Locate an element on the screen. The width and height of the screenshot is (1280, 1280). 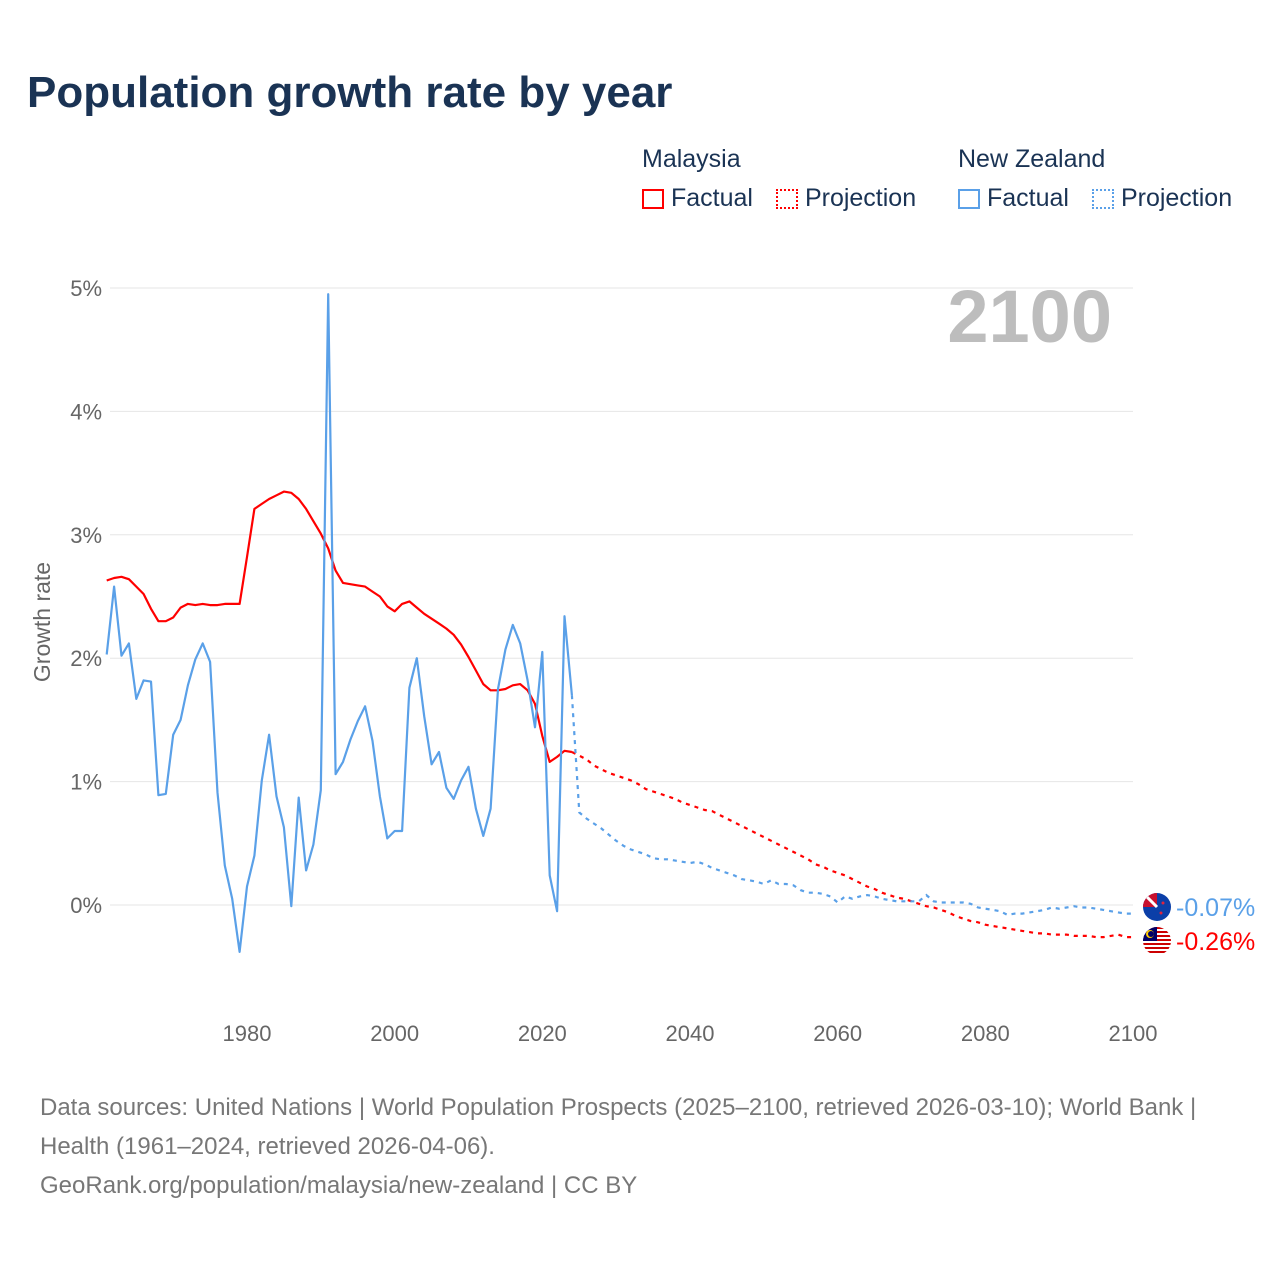
x-tick-label: 1980 is located at coordinates (247, 1033).